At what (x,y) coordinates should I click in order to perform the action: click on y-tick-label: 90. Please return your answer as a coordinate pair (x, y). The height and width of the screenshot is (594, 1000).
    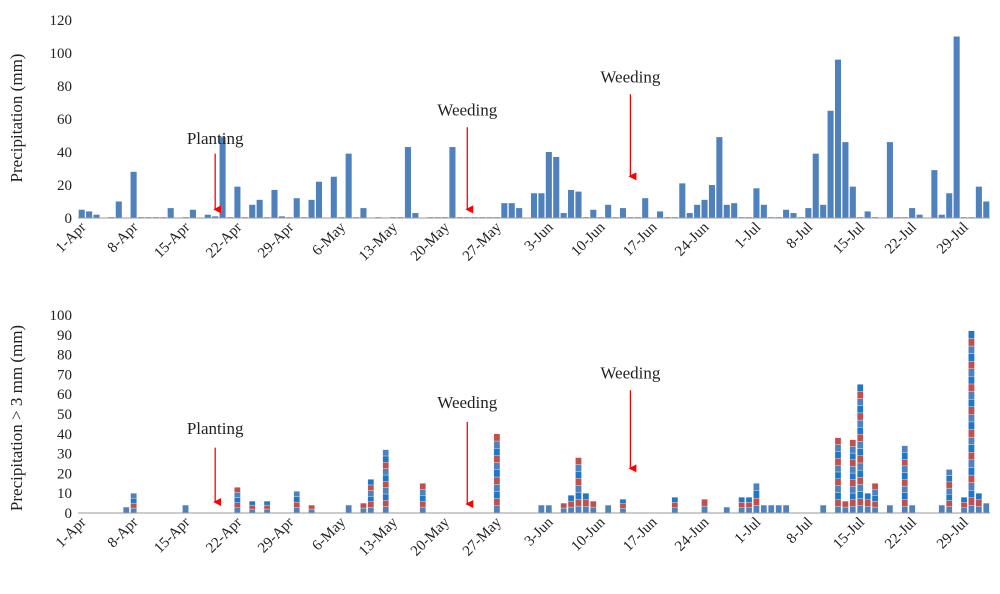
    Looking at the image, I should click on (64, 336).